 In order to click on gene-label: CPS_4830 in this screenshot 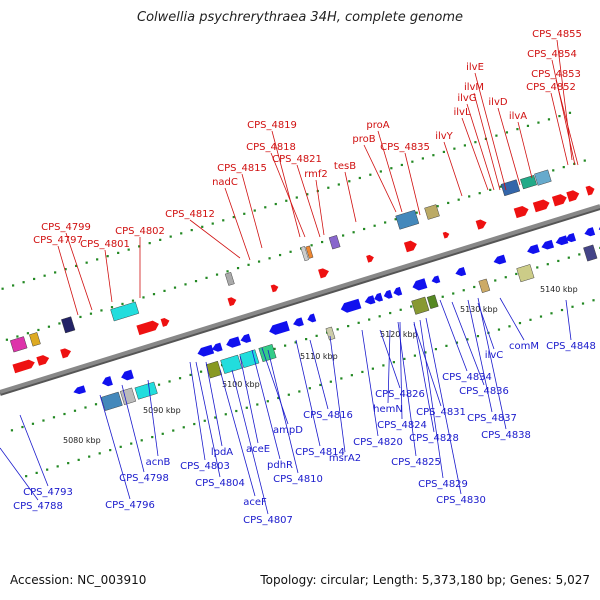, I will do `click(461, 500)`.